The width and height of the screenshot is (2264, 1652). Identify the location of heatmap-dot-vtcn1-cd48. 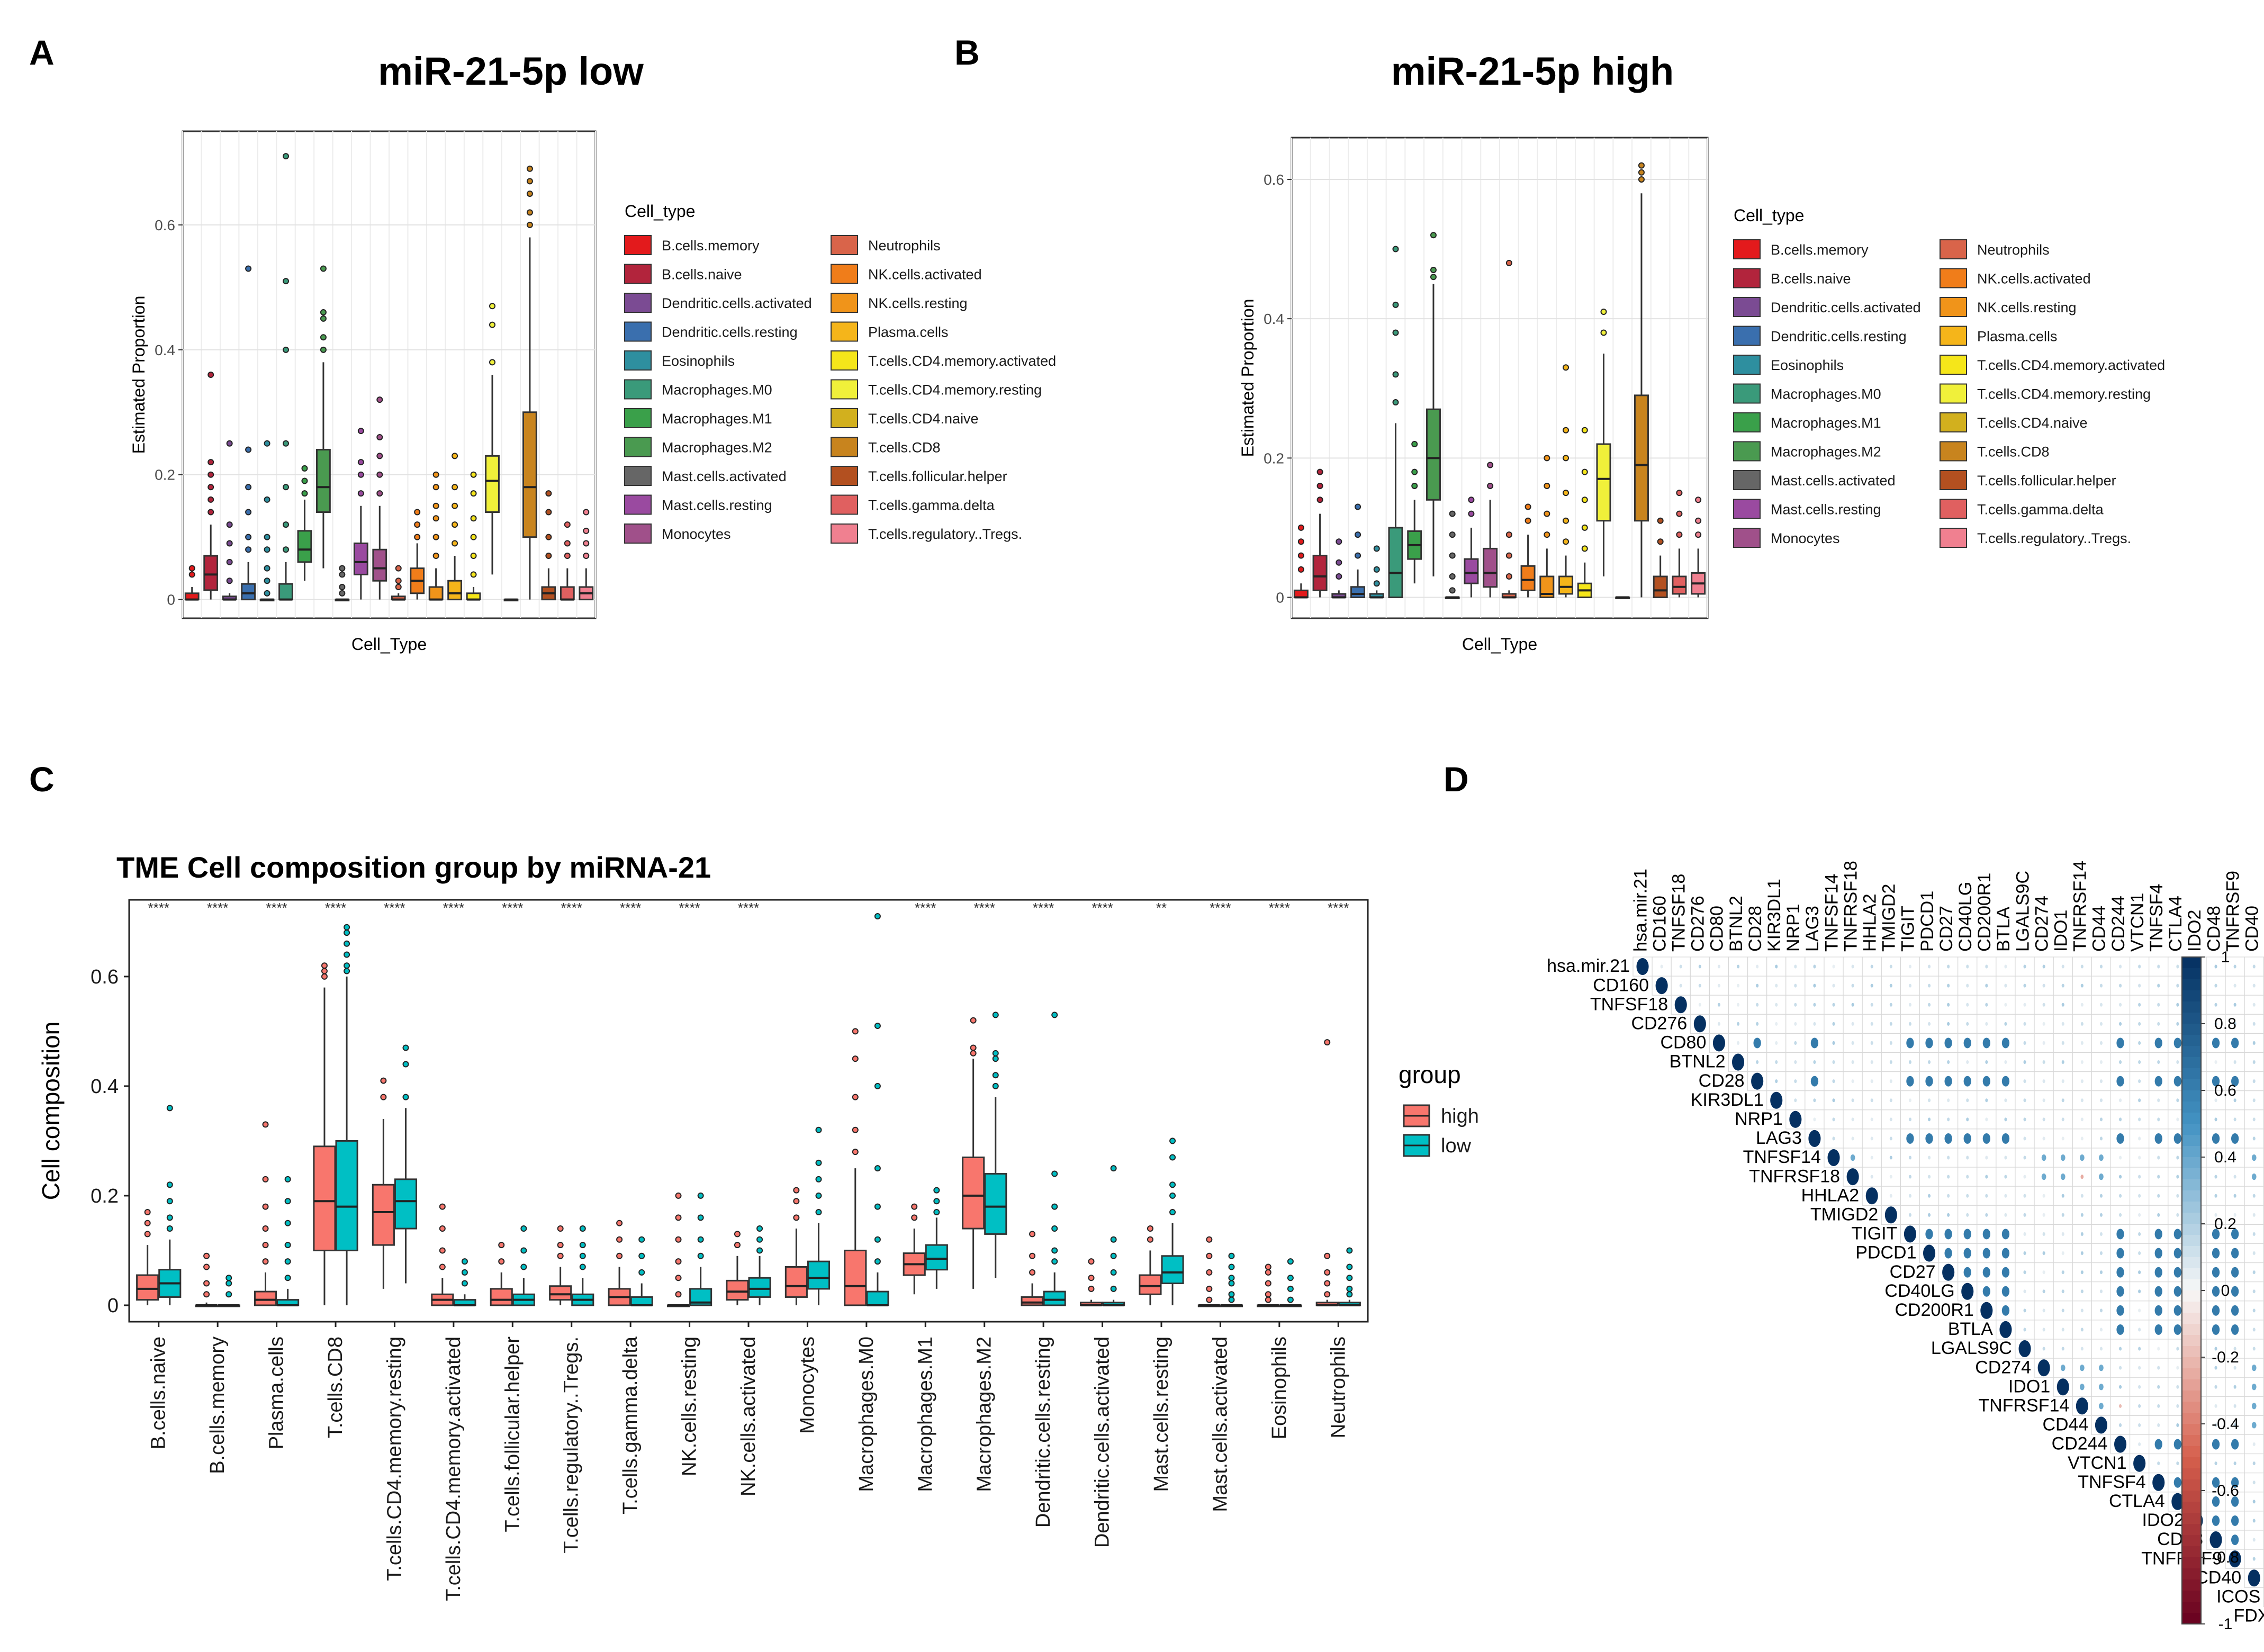
(2215, 1464).